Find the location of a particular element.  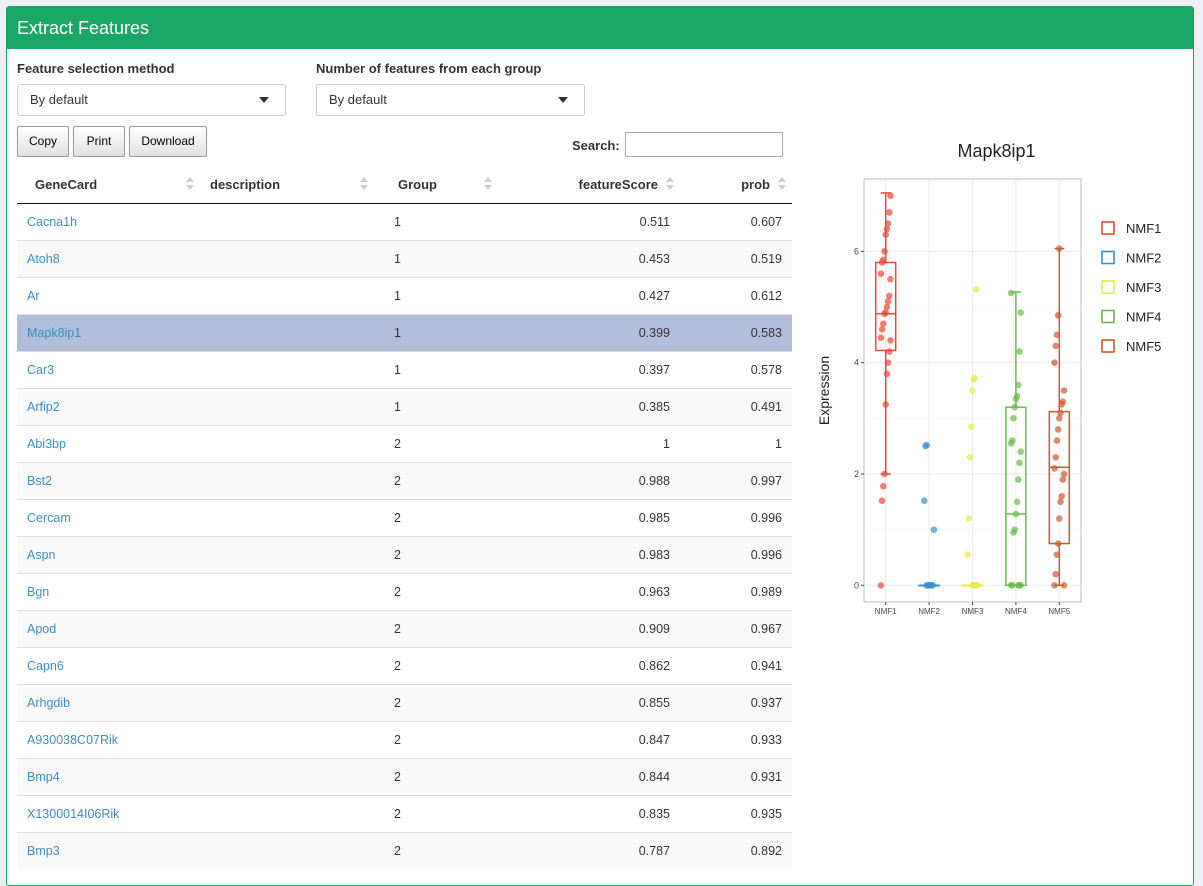

genecard-link: Car3 is located at coordinates (108, 370).